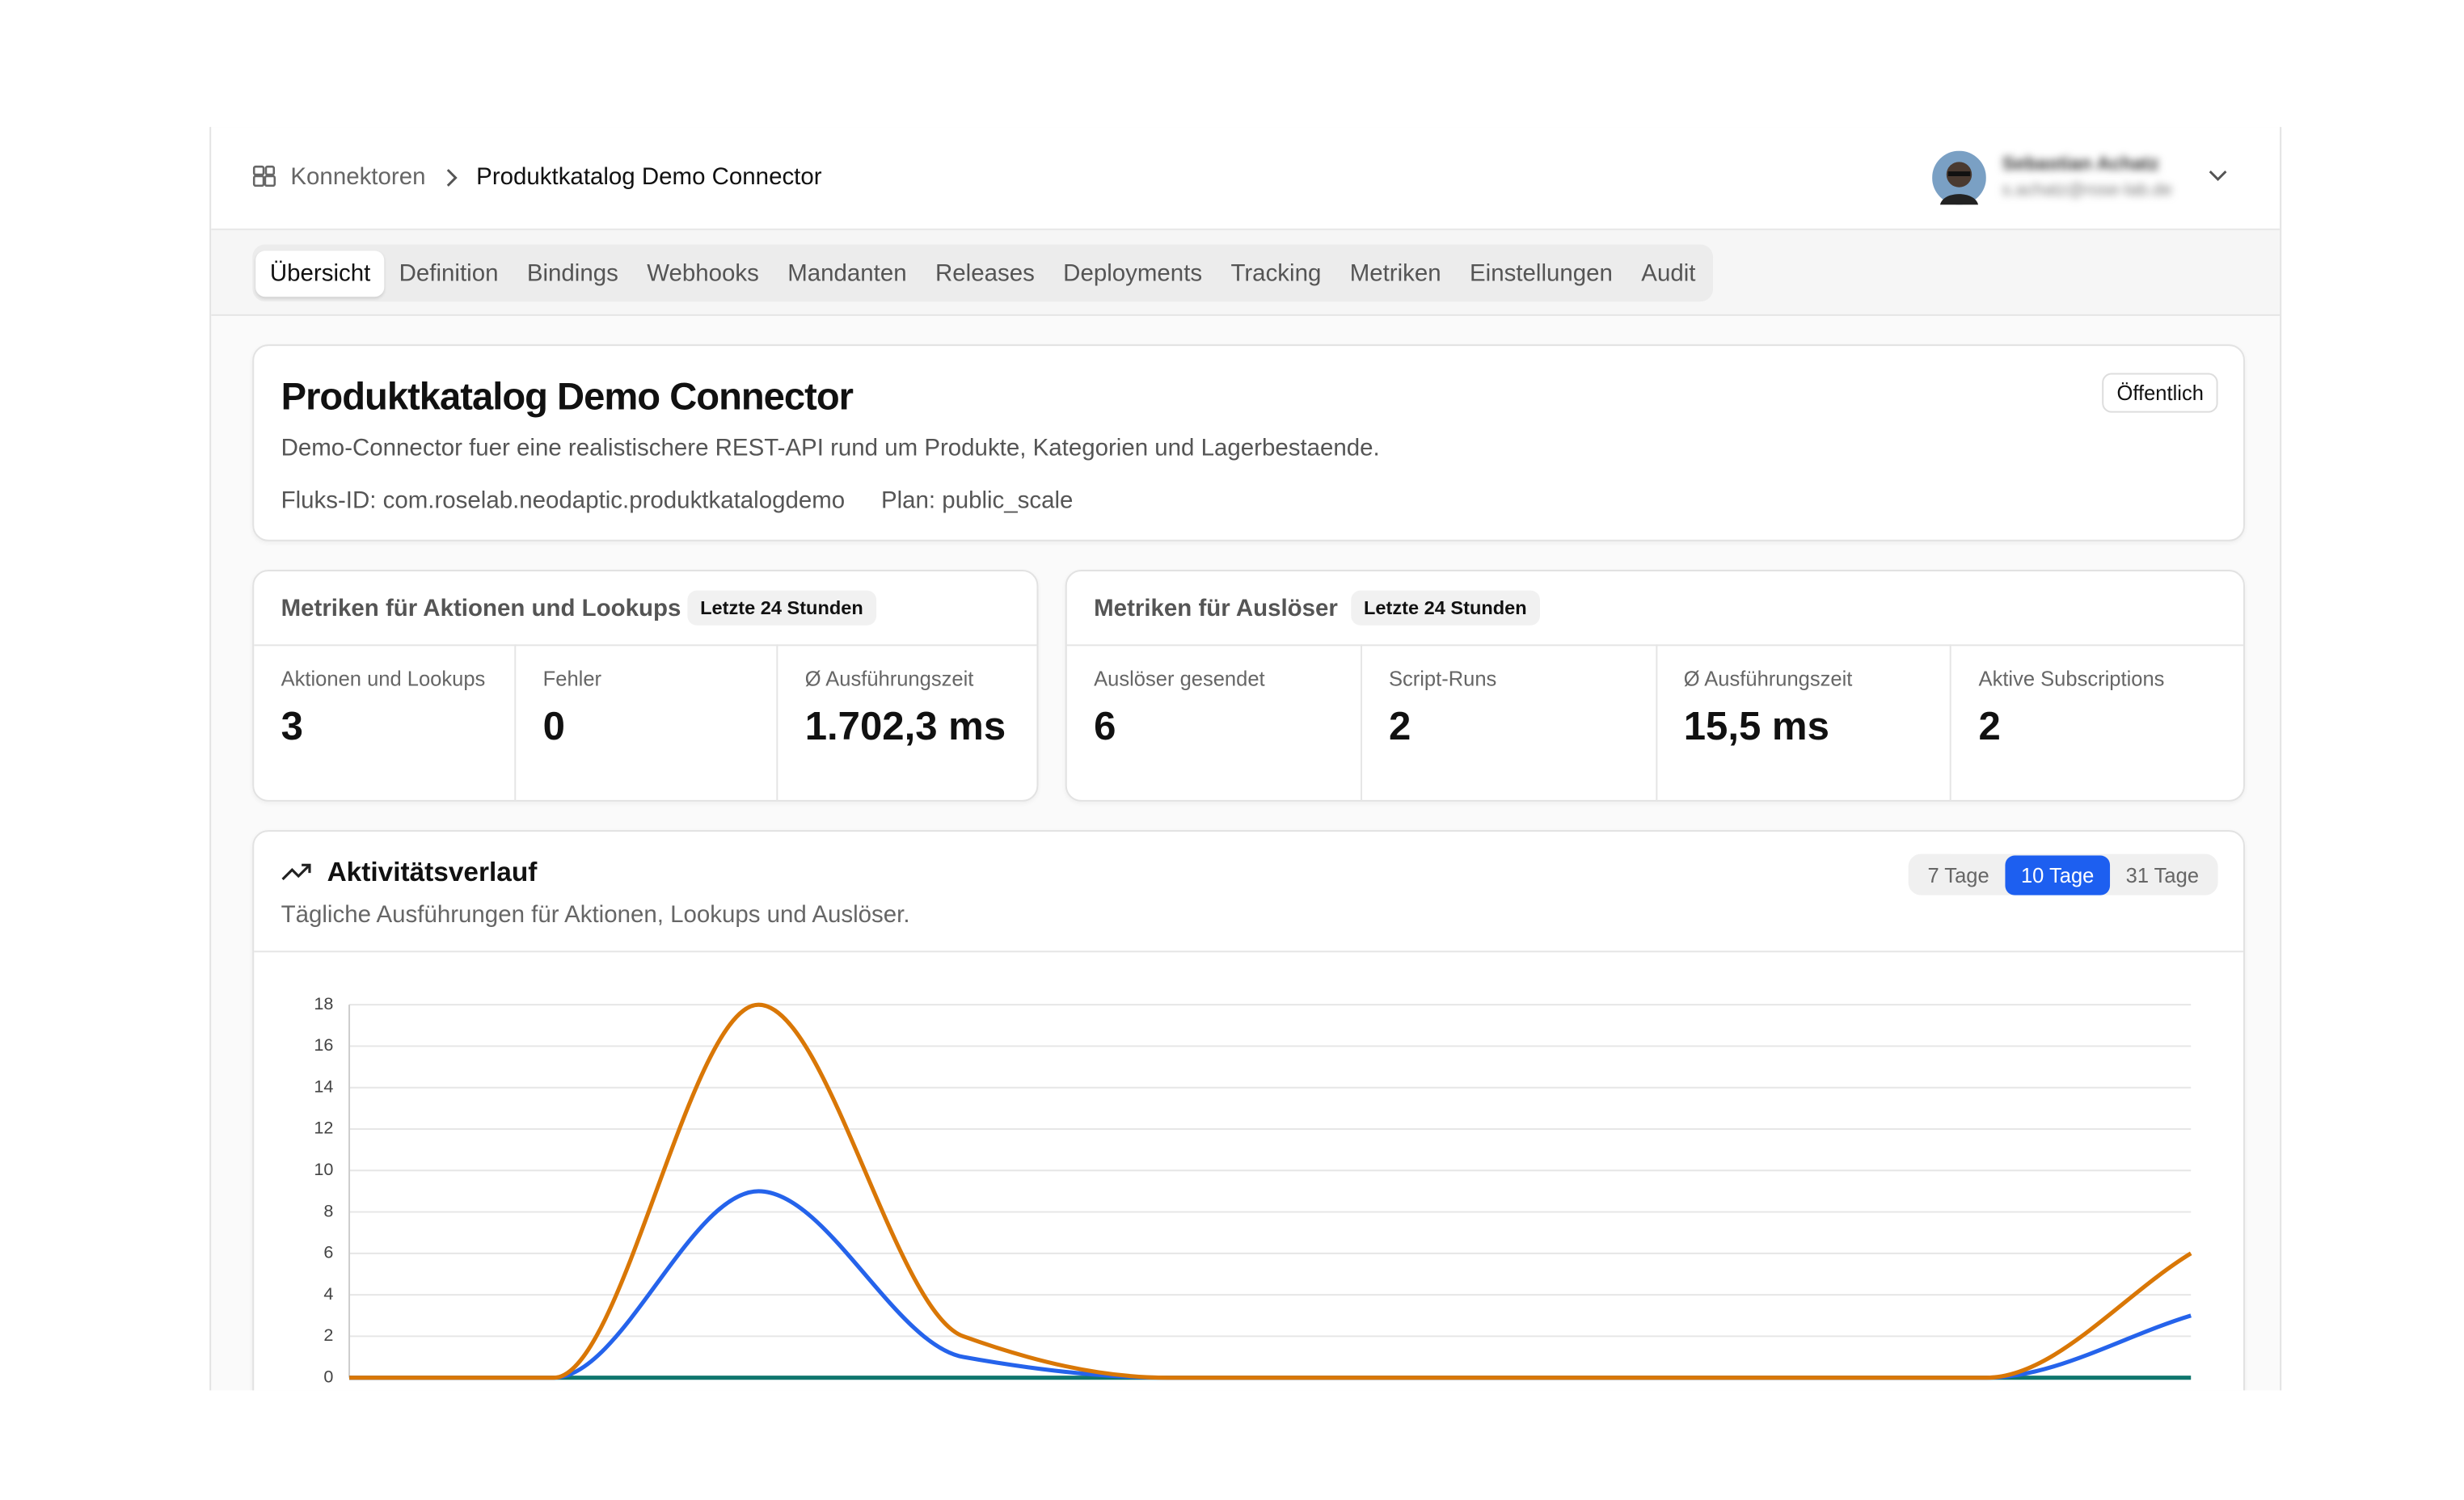  What do you see at coordinates (433, 872) in the screenshot?
I see `activity-title: Aktivitätsverlauf` at bounding box center [433, 872].